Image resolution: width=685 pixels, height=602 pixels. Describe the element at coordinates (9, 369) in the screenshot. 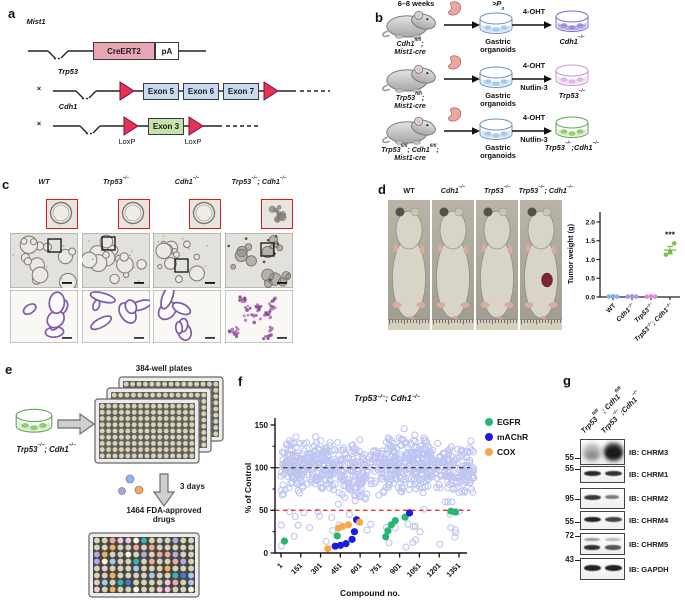

I see `panel-letter-e: e` at that location.